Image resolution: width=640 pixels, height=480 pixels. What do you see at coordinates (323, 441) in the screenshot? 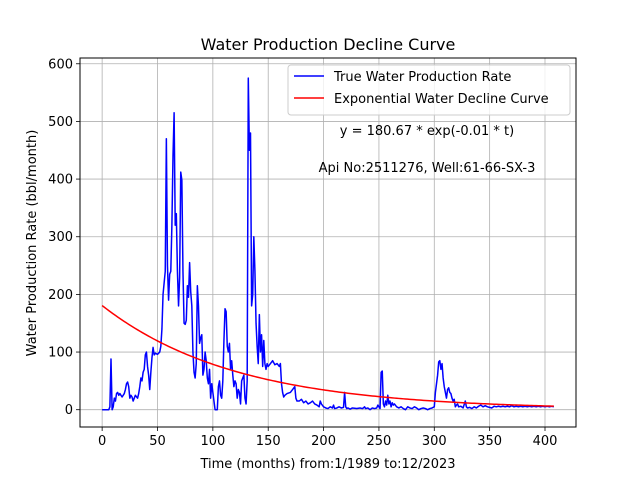
I see `x-tick-label: 200` at bounding box center [323, 441].